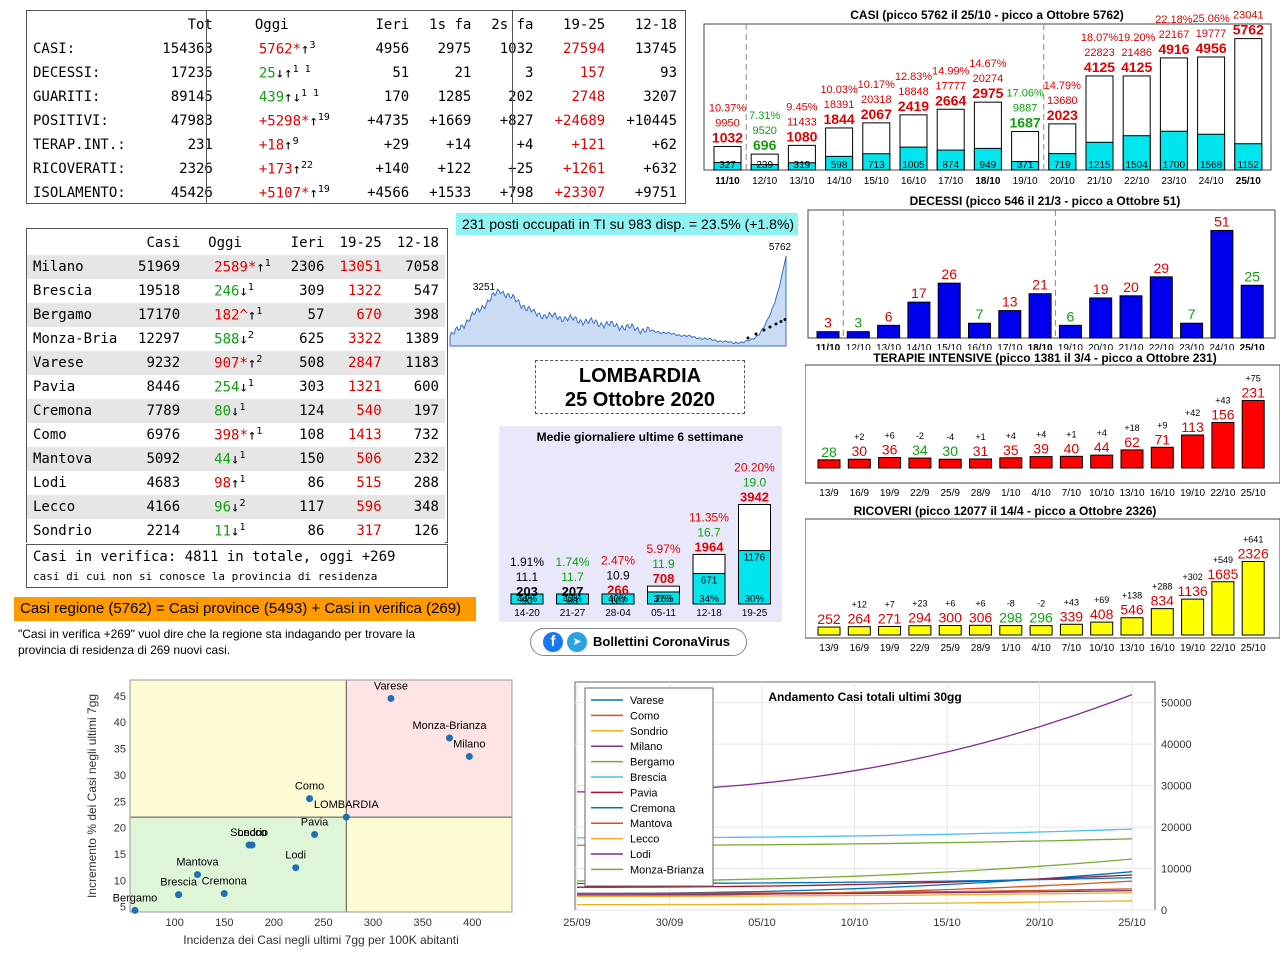  I want to click on medie-percent-label: 1.74%, so click(572, 562).